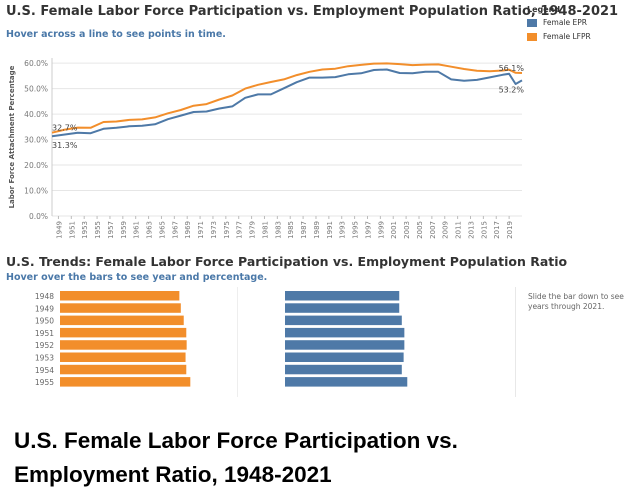 This screenshot has height=503, width=630. I want to click on x-tick-label: 2019, so click(510, 230).